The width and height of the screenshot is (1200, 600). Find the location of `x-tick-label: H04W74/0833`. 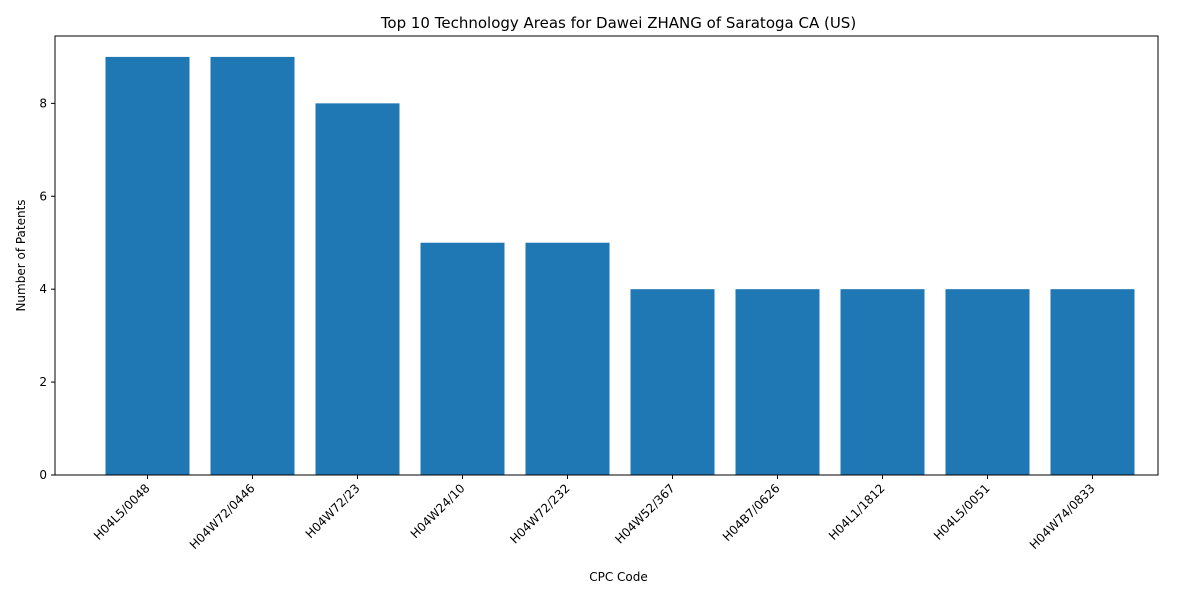

x-tick-label: H04W74/0833 is located at coordinates (1062, 516).